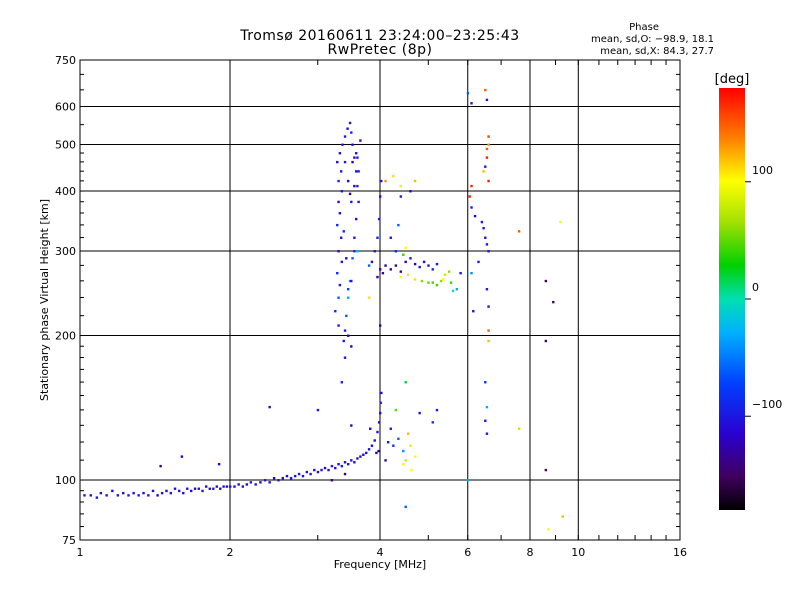  I want to click on x-tick-label: 4, so click(380, 552).